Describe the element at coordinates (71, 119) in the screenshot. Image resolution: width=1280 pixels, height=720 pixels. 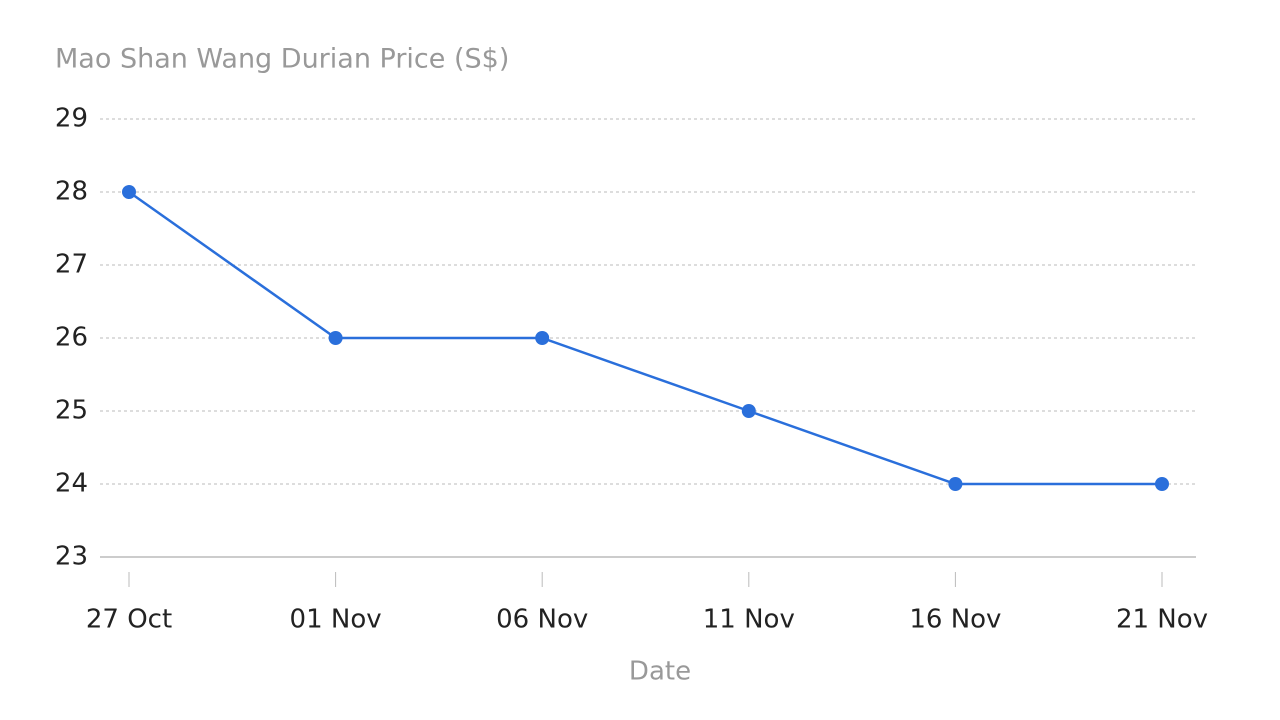
I see `y-tick-label: 29` at that location.